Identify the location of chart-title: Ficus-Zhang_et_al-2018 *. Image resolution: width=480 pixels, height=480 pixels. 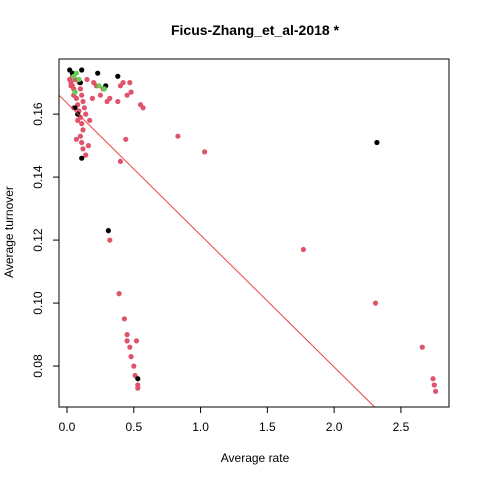
(255, 30).